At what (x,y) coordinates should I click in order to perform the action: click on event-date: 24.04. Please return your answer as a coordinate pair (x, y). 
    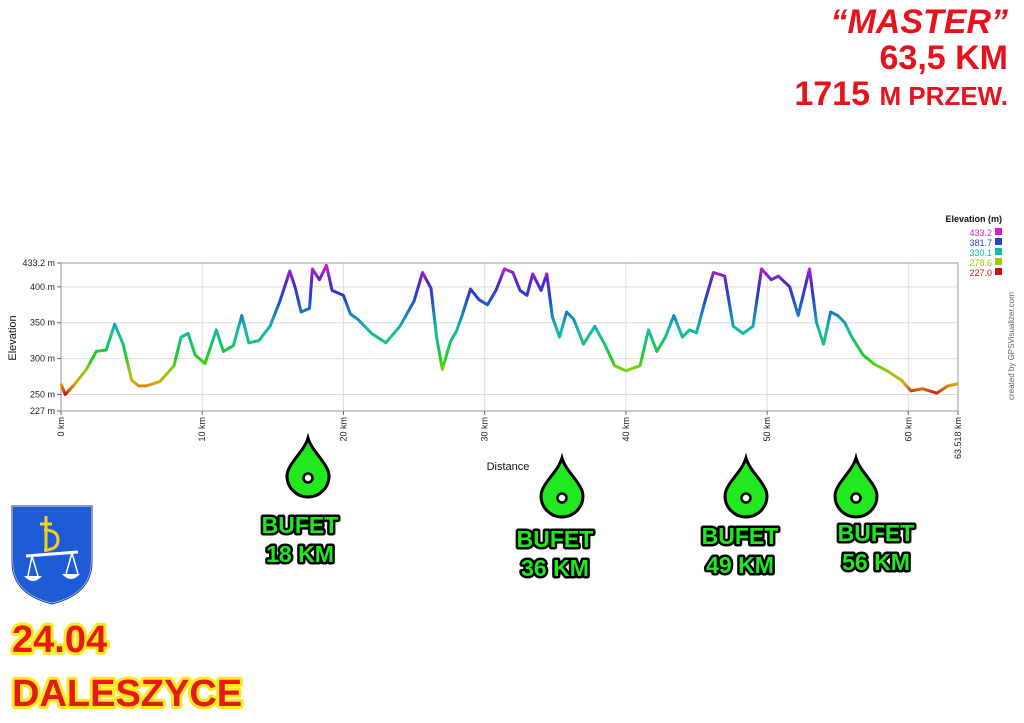
    Looking at the image, I should click on (59, 640).